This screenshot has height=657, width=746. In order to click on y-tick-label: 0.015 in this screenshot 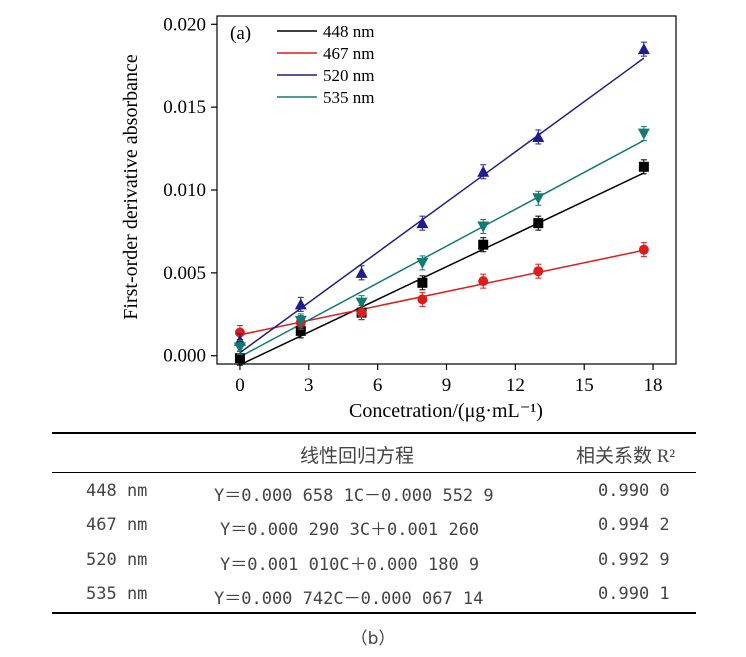, I will do `click(184, 107)`.